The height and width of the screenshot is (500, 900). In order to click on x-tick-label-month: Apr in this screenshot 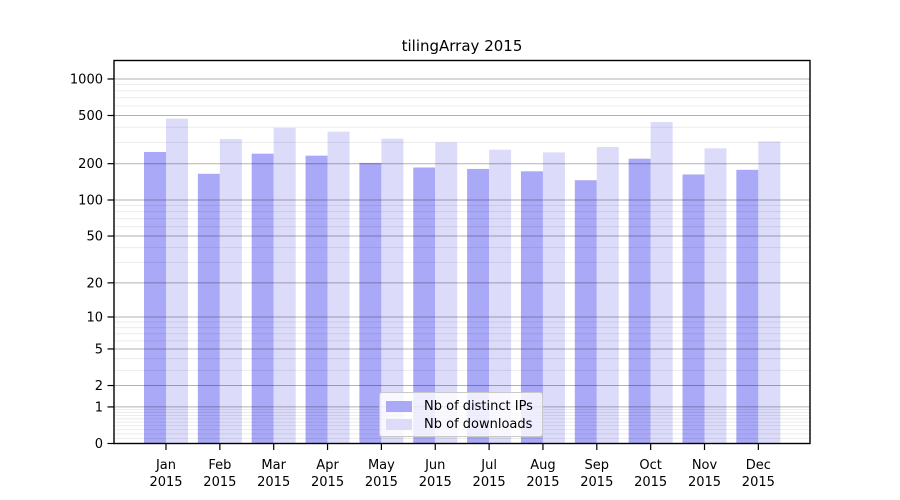, I will do `click(327, 465)`.